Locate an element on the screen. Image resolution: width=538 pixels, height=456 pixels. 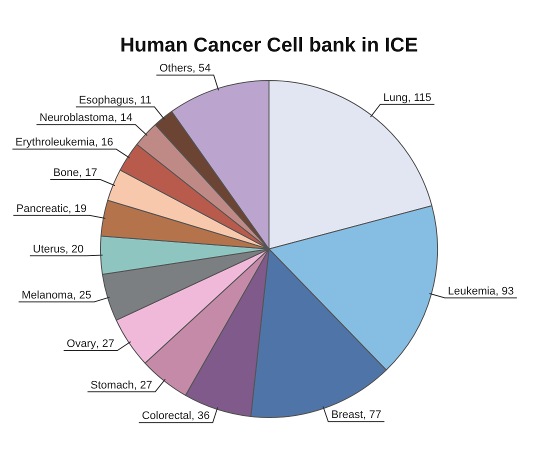
slice-label: Uterus is located at coordinates (49, 249).